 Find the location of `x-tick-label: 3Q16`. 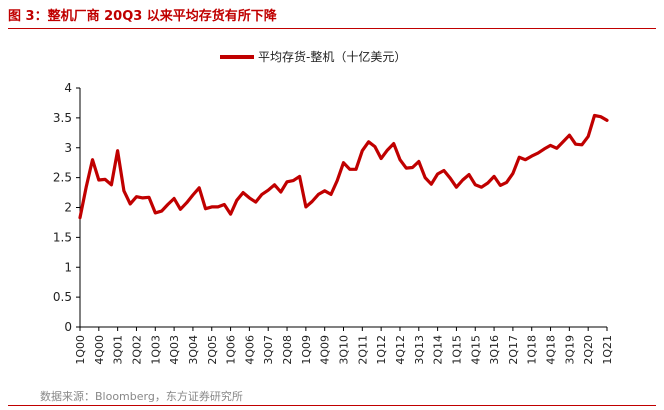

x-tick-label: 3Q16 is located at coordinates (494, 350).